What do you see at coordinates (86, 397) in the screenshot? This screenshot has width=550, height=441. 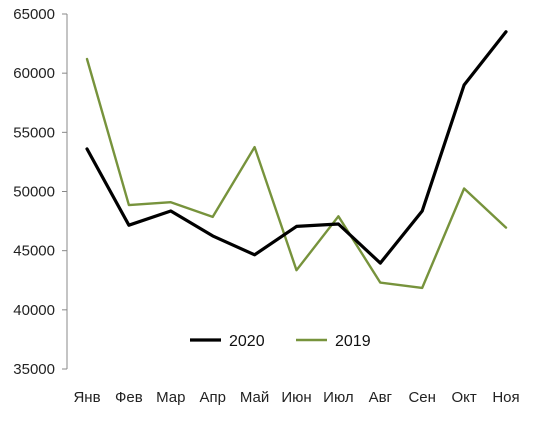 I see `x-tick-label: Янв` at bounding box center [86, 397].